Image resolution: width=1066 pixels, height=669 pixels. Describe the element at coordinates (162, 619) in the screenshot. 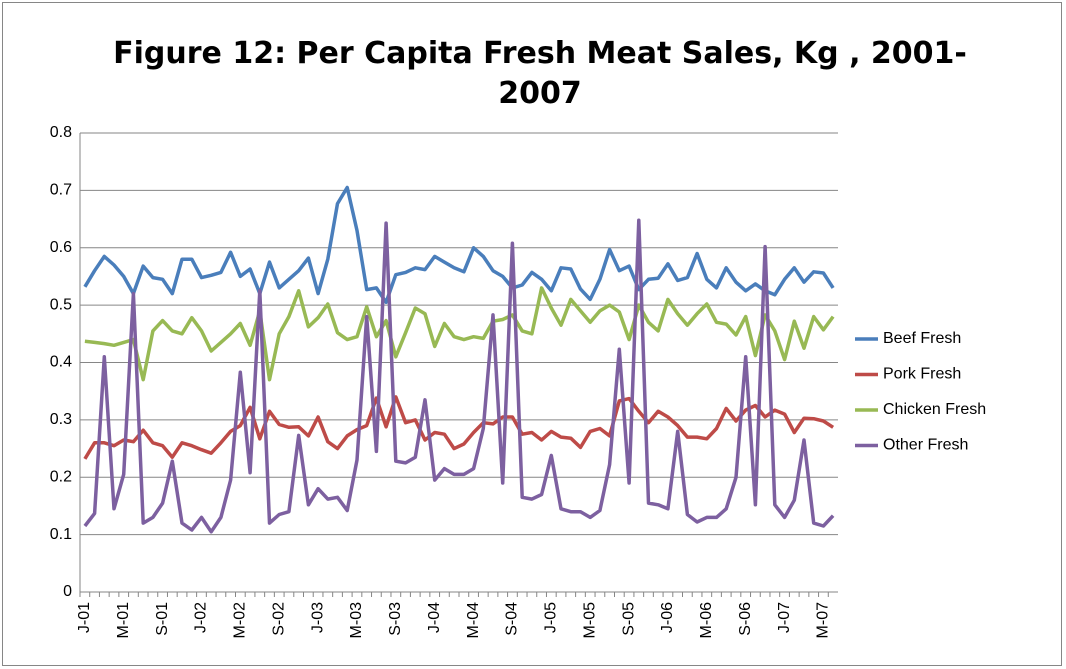

I see `x-tick-label: S-01` at that location.